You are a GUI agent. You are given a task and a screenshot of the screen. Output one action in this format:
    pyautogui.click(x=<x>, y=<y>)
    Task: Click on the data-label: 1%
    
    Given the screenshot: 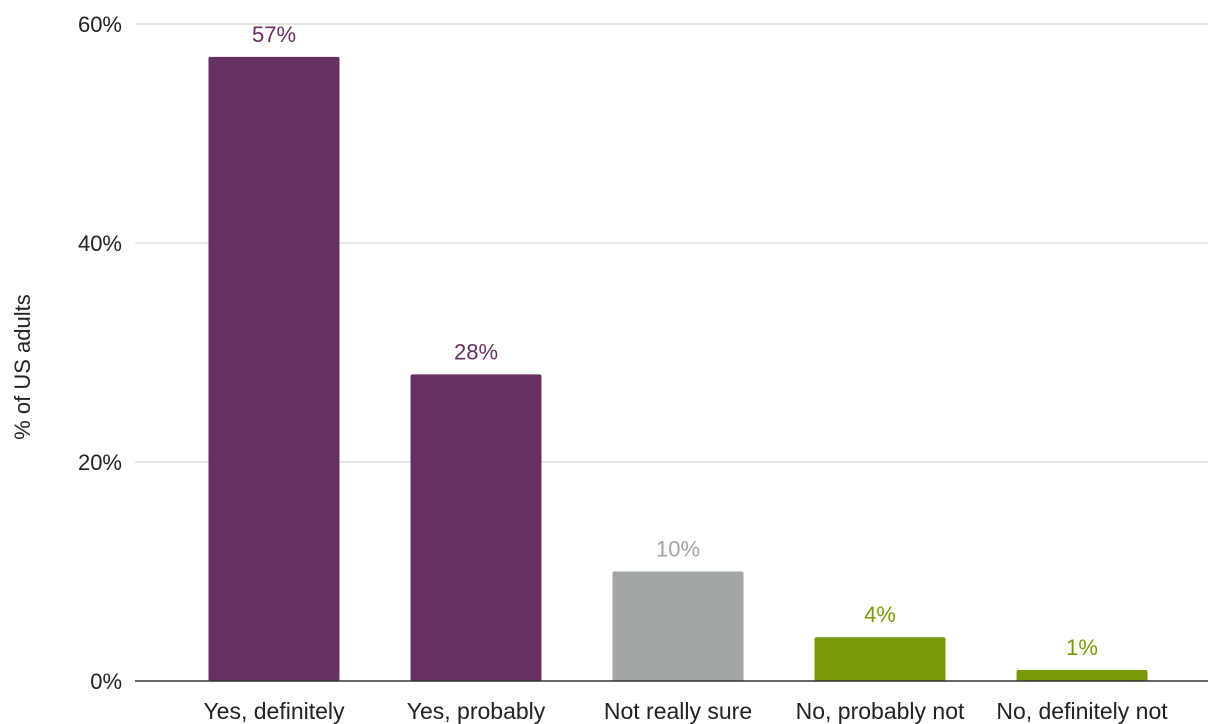 What is the action you would take?
    pyautogui.click(x=1082, y=647)
    